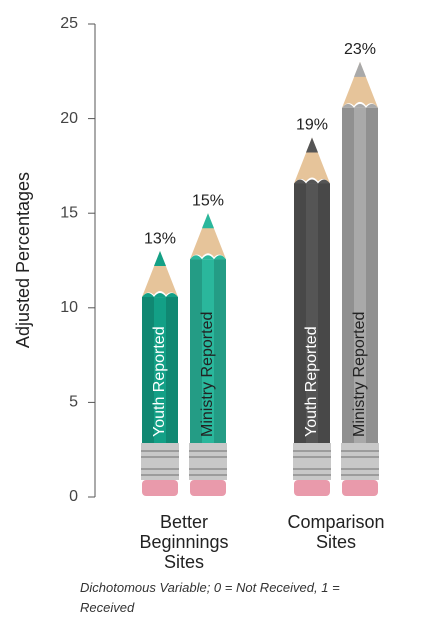 This screenshot has width=427, height=618. Describe the element at coordinates (312, 125) in the screenshot. I see `value-label: 19%` at that location.